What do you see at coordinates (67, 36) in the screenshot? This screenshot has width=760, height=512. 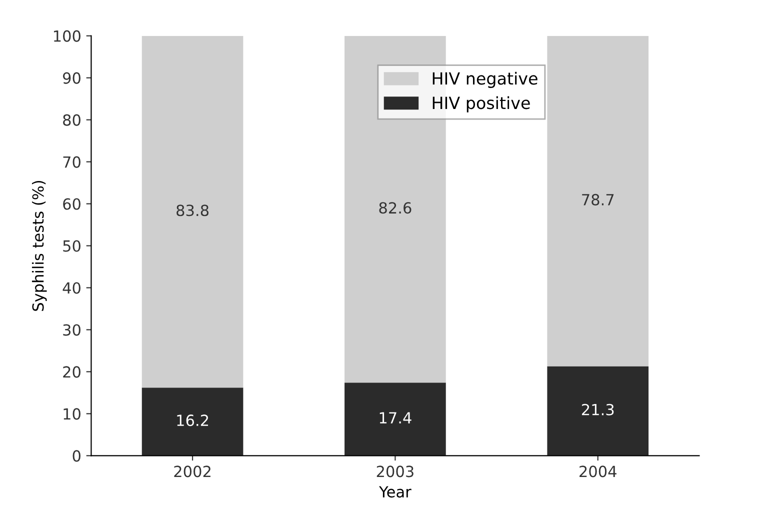 I see `y-tick-label: 100` at bounding box center [67, 36].